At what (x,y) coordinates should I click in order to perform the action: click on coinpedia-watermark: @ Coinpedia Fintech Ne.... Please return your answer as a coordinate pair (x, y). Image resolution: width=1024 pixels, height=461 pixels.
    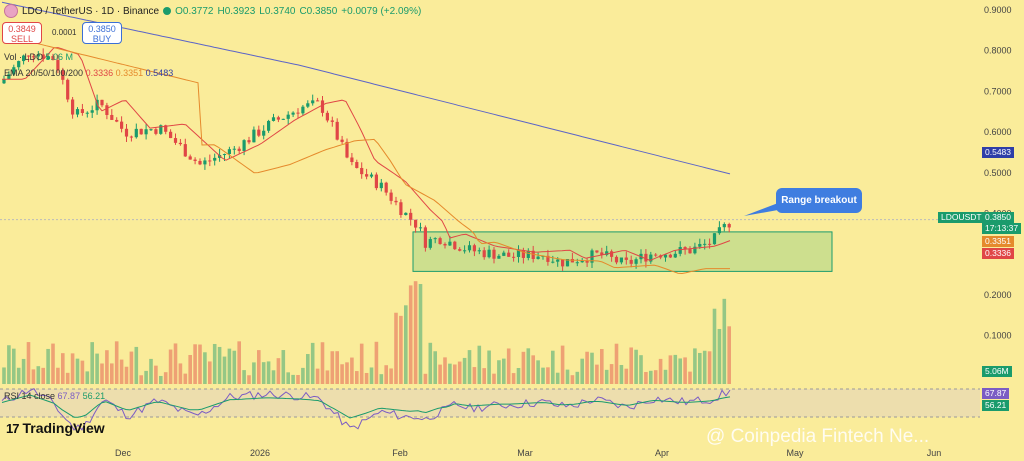
    Looking at the image, I should click on (818, 436).